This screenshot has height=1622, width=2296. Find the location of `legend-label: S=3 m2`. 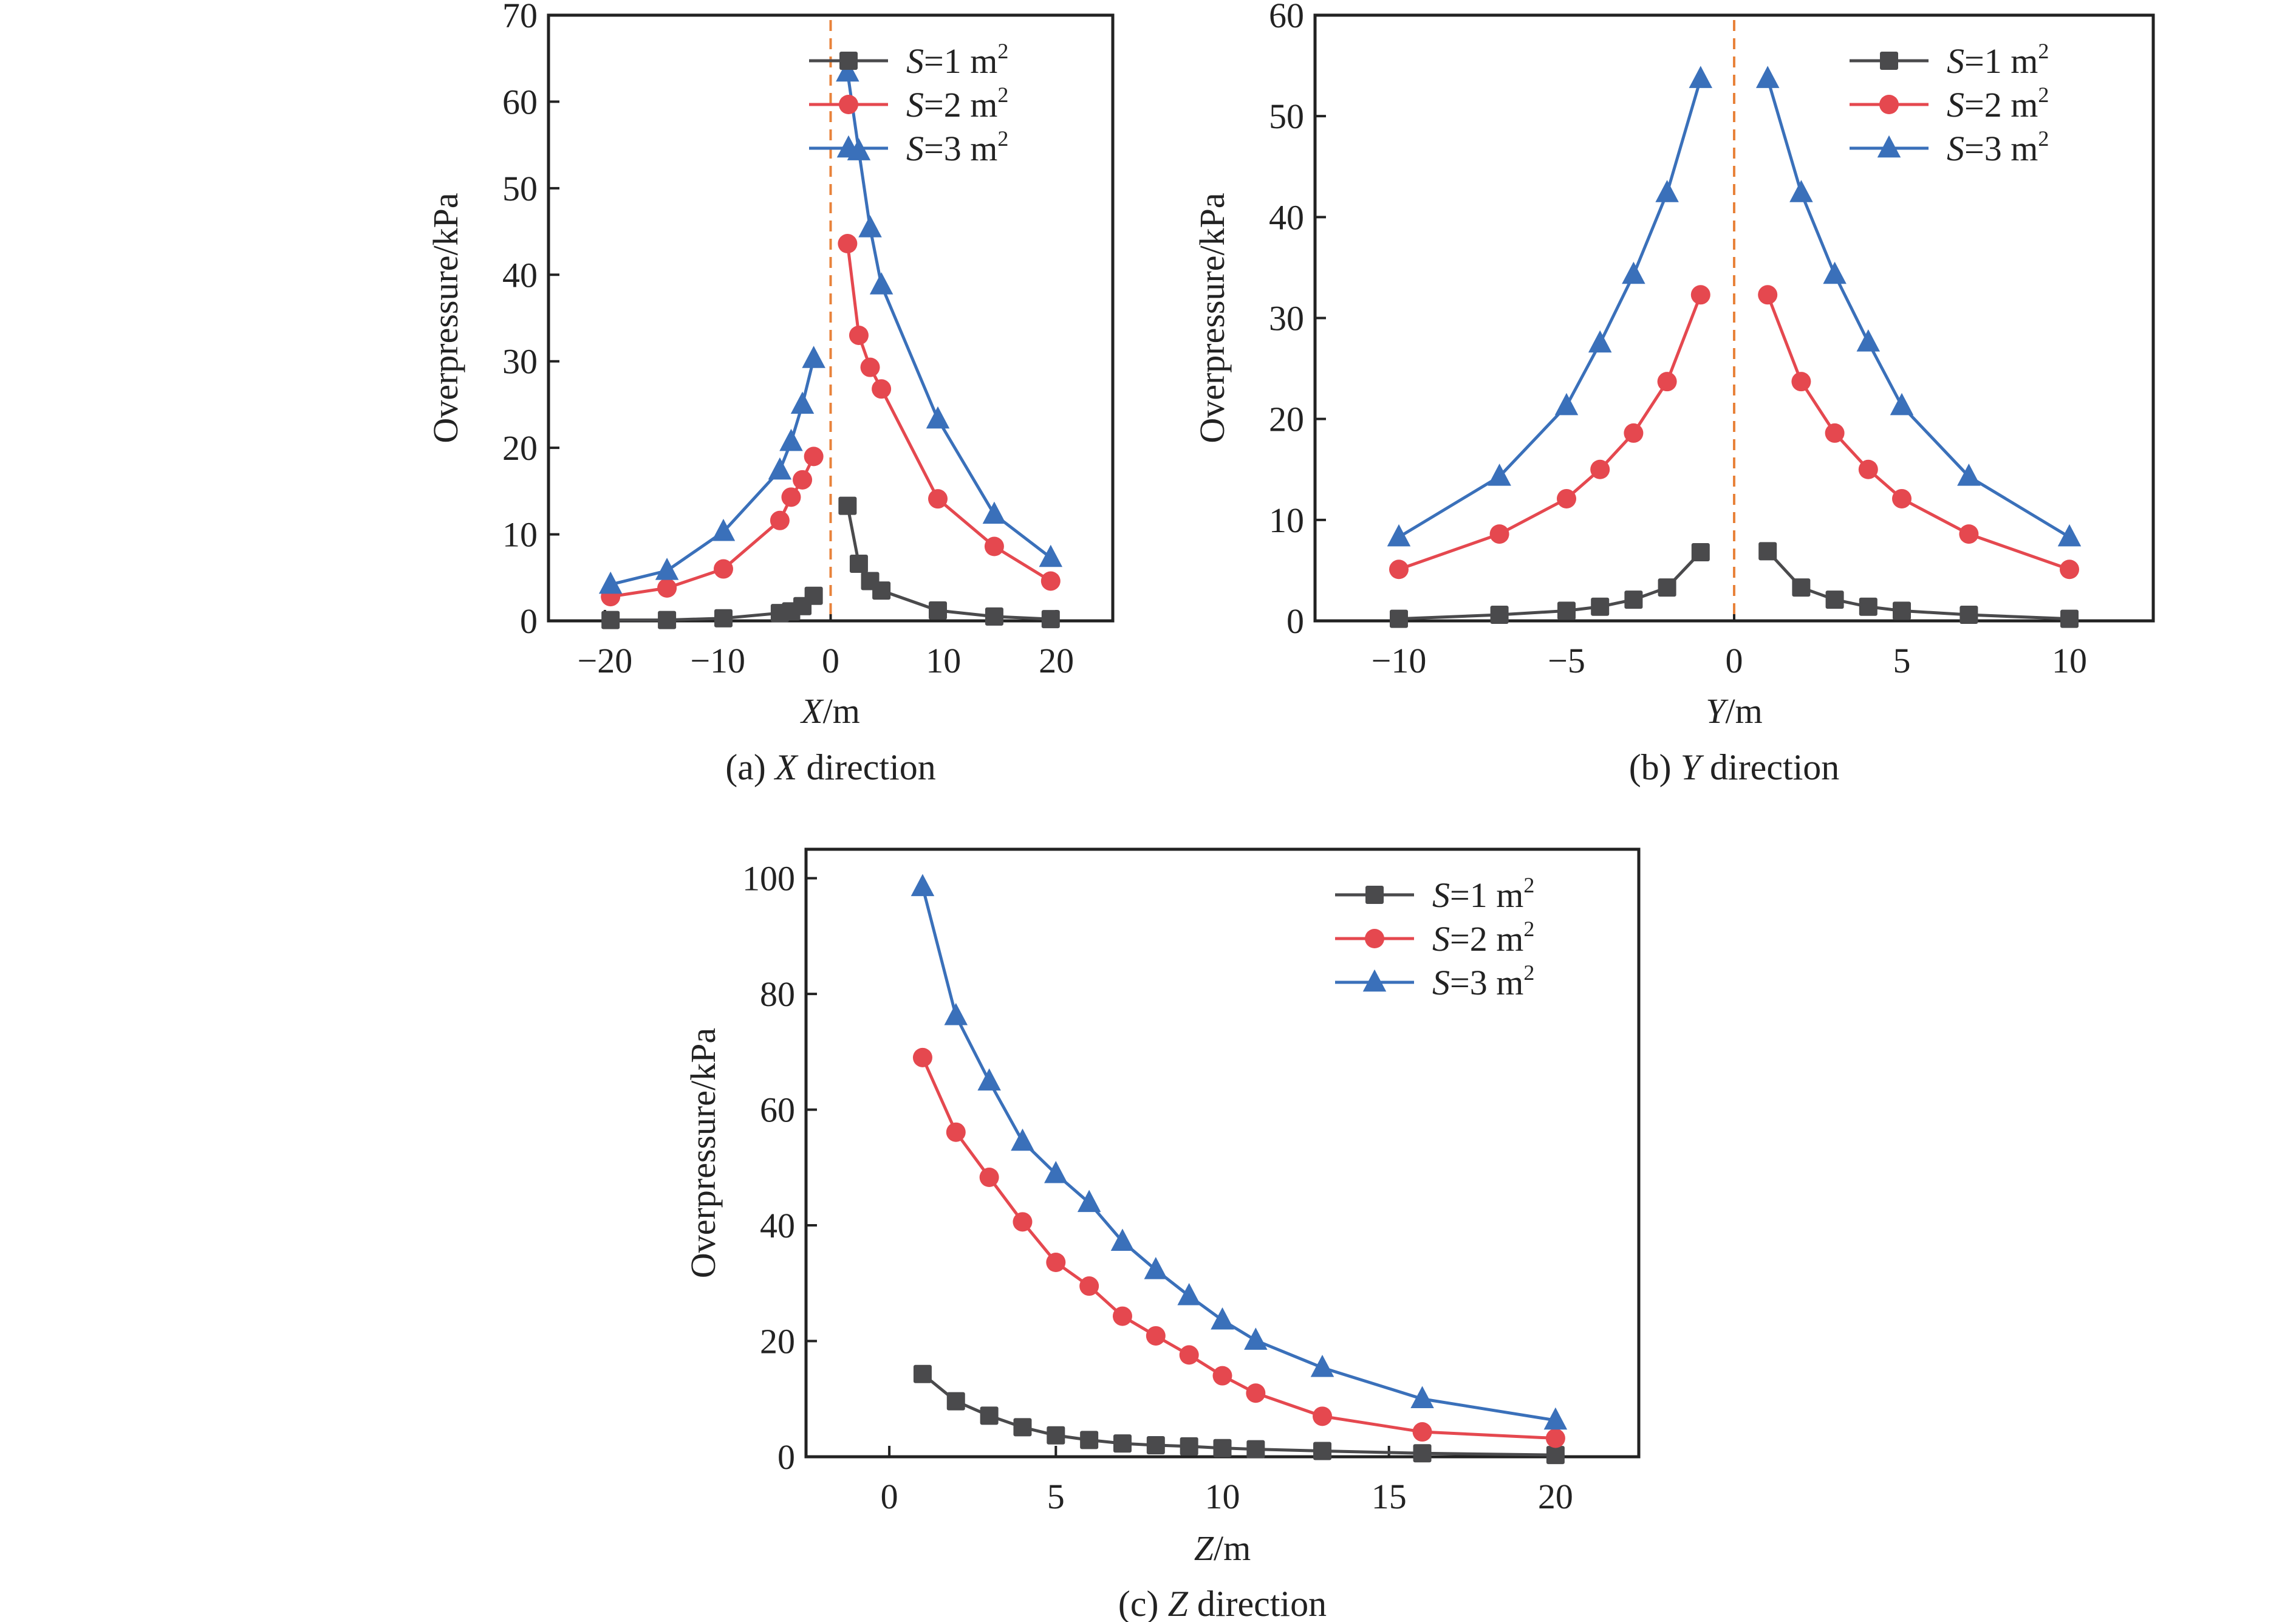

legend-label: S=3 m2 is located at coordinates (1483, 981).